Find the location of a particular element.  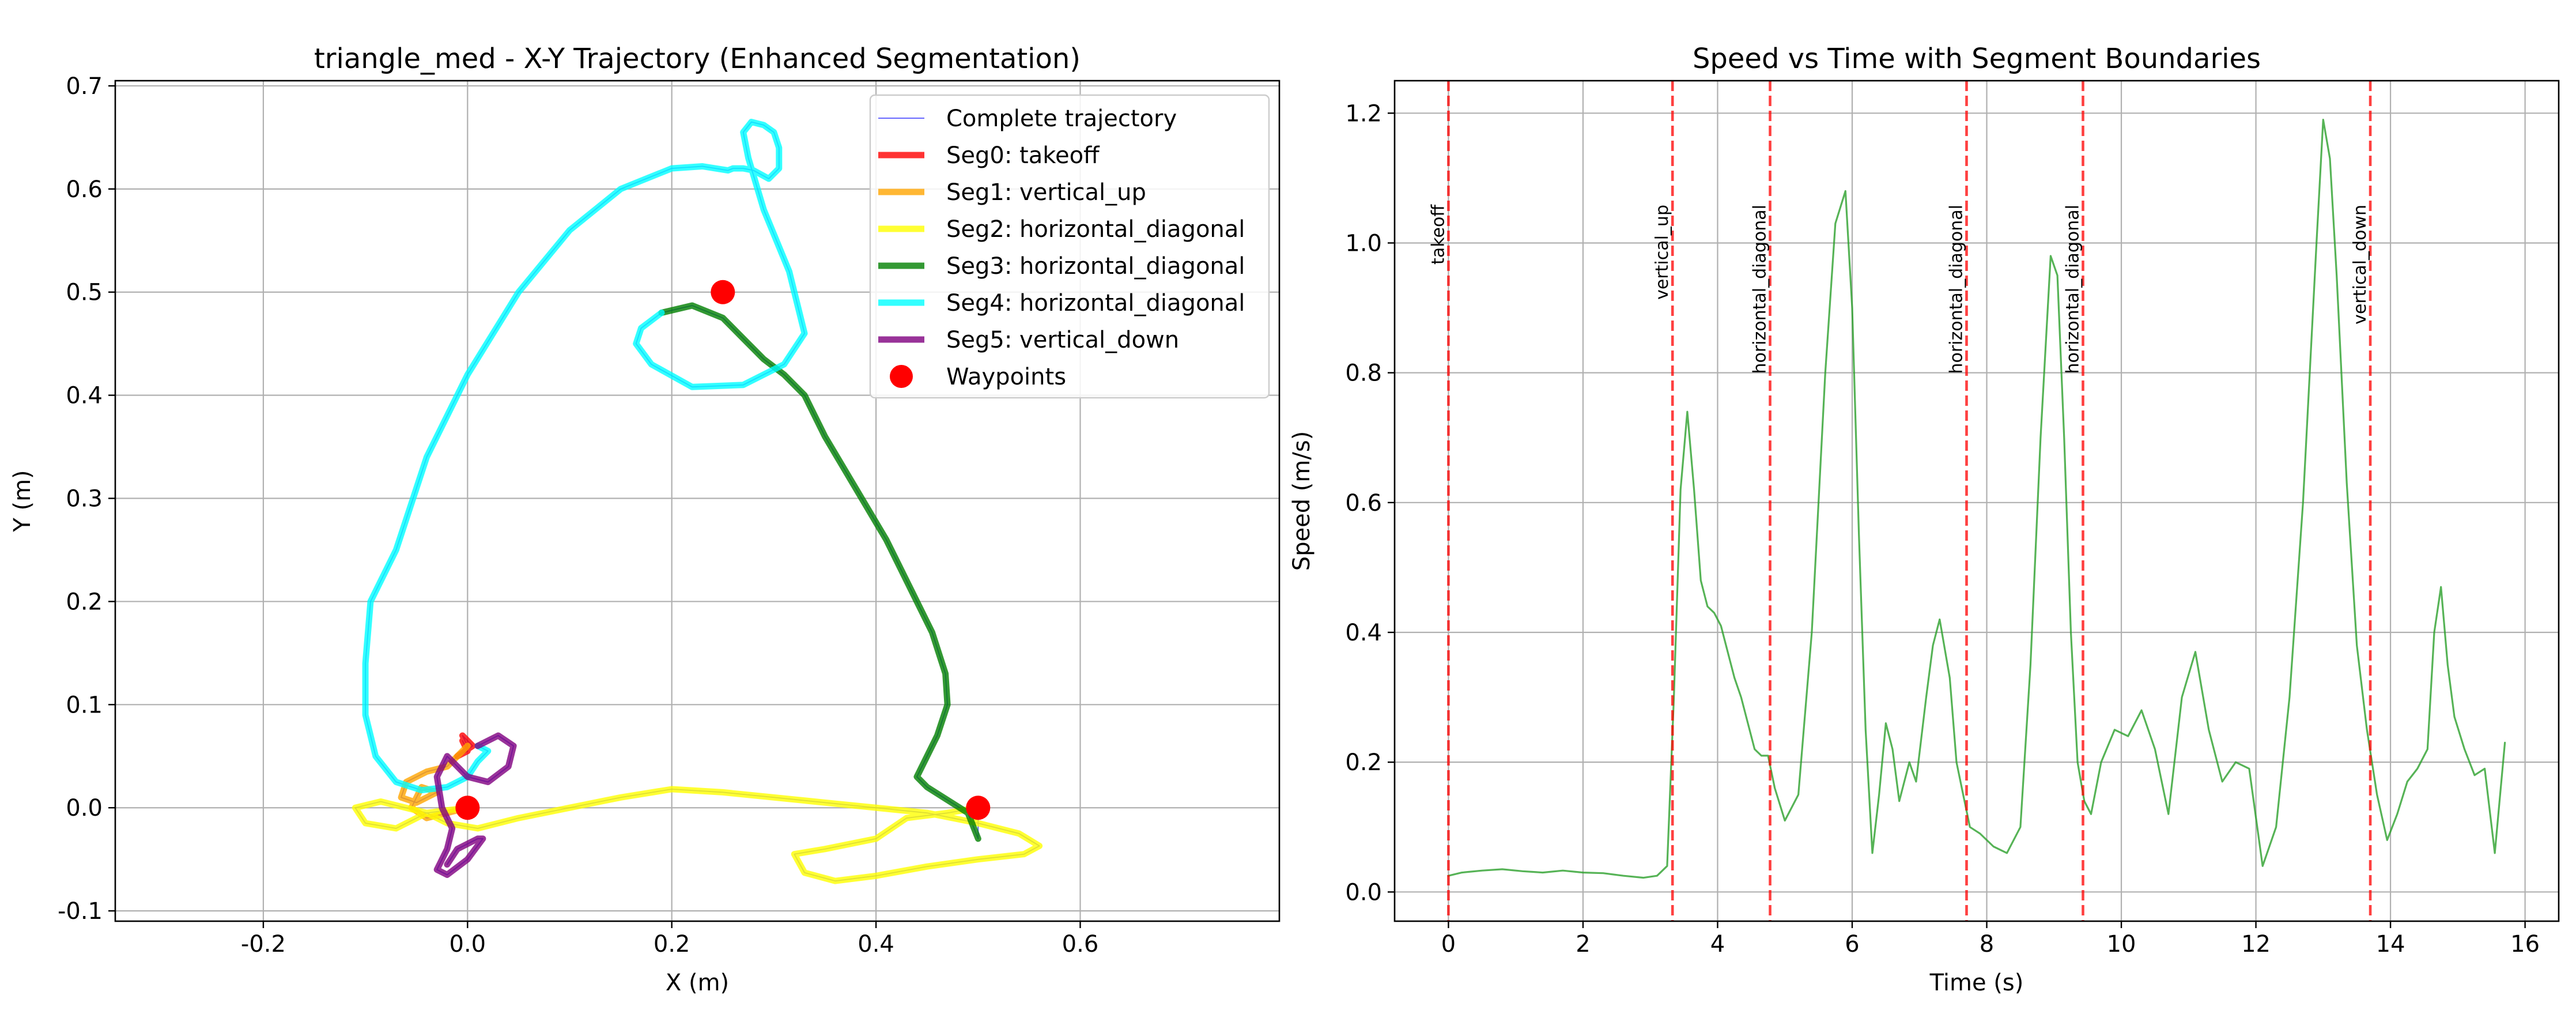

trajectory-ytick-label: 0.0 is located at coordinates (84, 808).